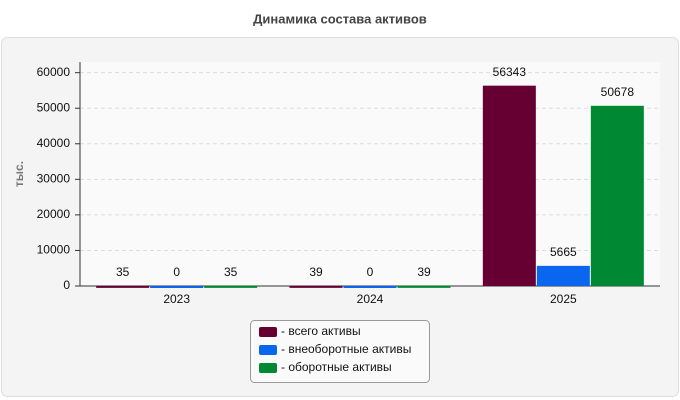 This screenshot has height=400, width=680. I want to click on y-tick-label: 60000, so click(54, 72).